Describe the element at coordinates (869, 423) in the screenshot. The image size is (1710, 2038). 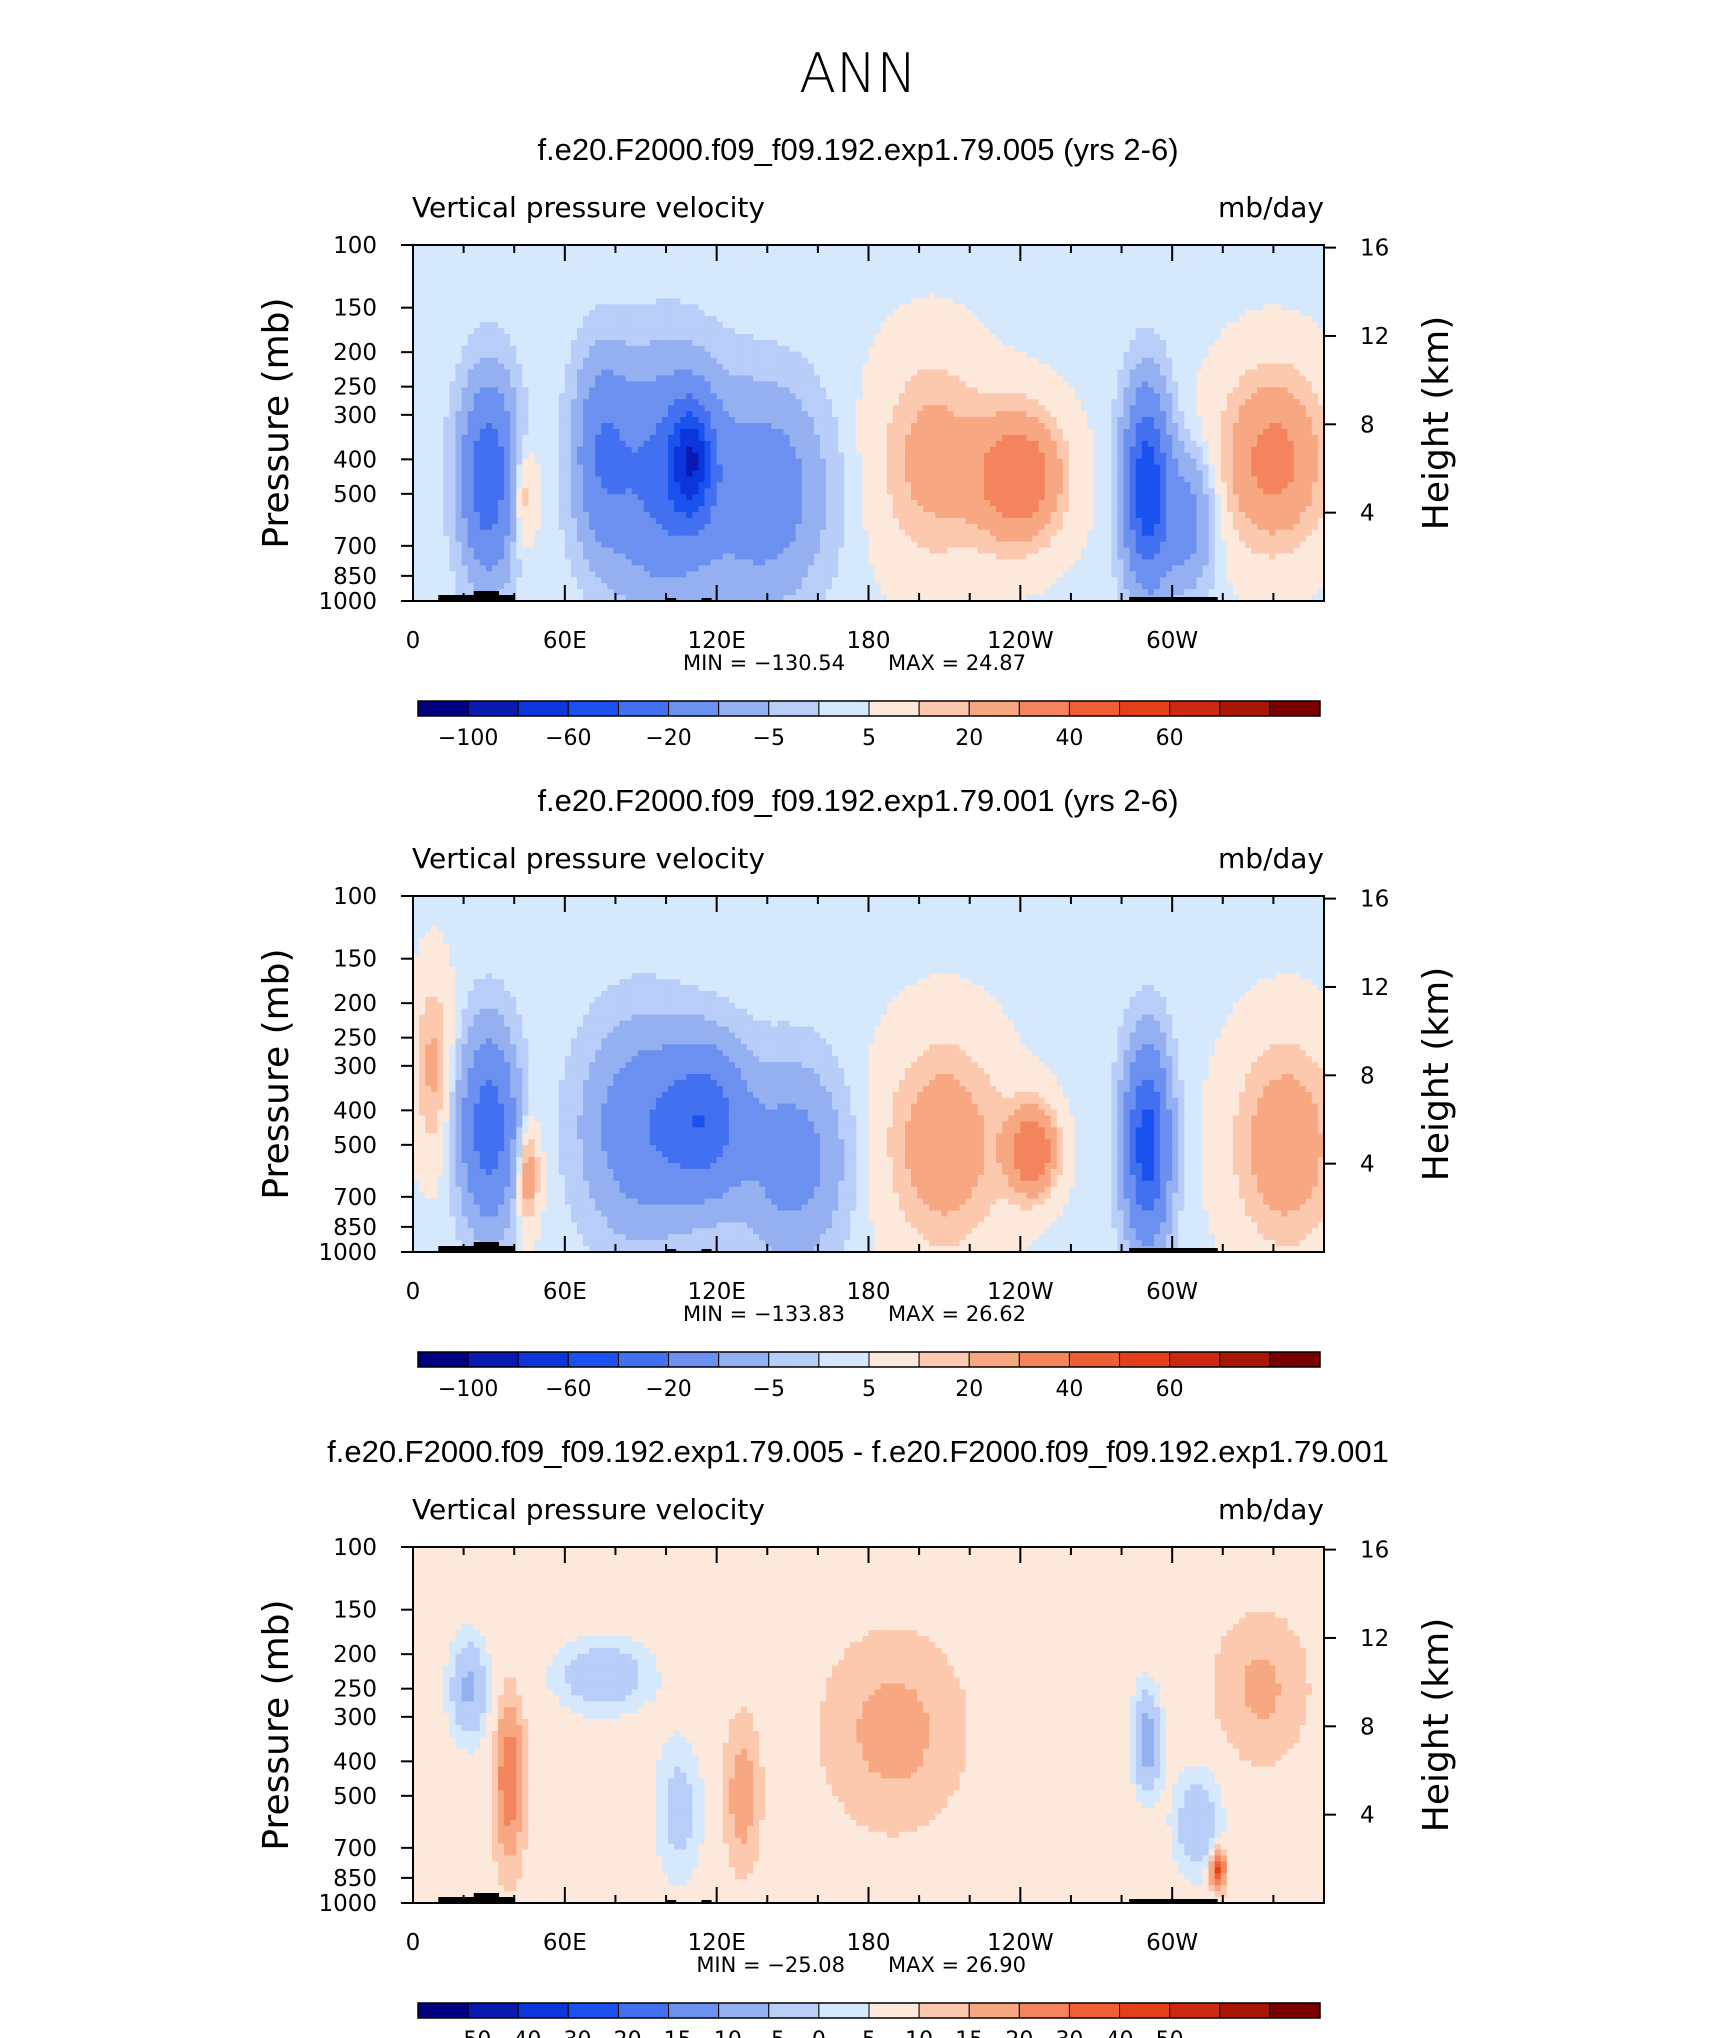
I see `contour-field` at that location.